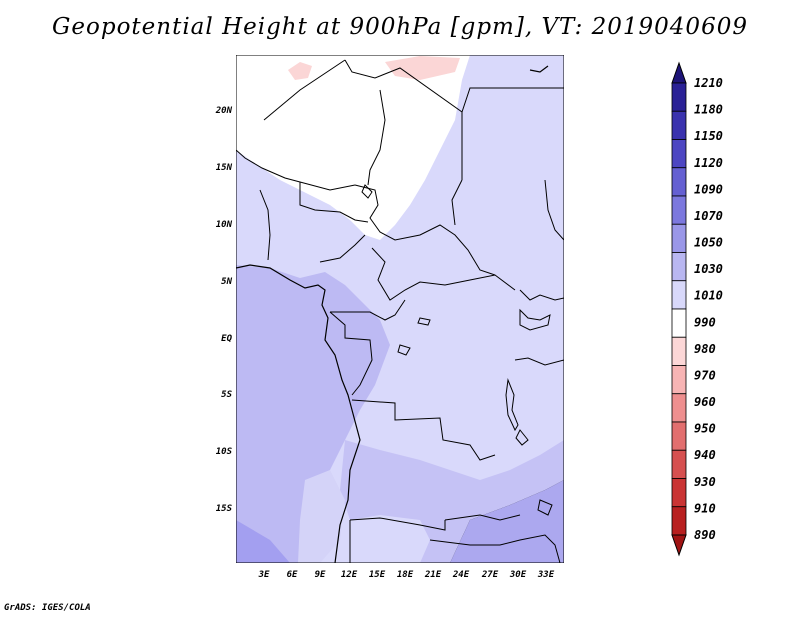 The height and width of the screenshot is (618, 800). Describe the element at coordinates (708, 243) in the screenshot. I see `colorbar-label: 1050` at that location.